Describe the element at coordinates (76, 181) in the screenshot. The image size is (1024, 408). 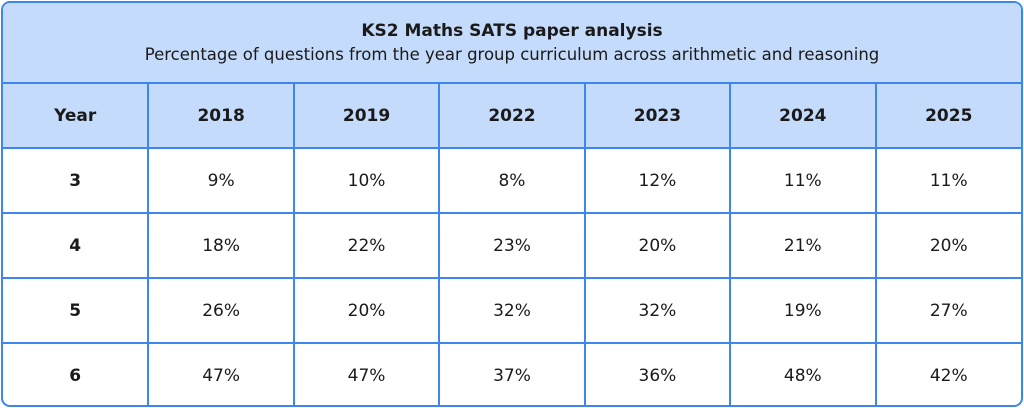
I see `year-cell: 3` at that location.